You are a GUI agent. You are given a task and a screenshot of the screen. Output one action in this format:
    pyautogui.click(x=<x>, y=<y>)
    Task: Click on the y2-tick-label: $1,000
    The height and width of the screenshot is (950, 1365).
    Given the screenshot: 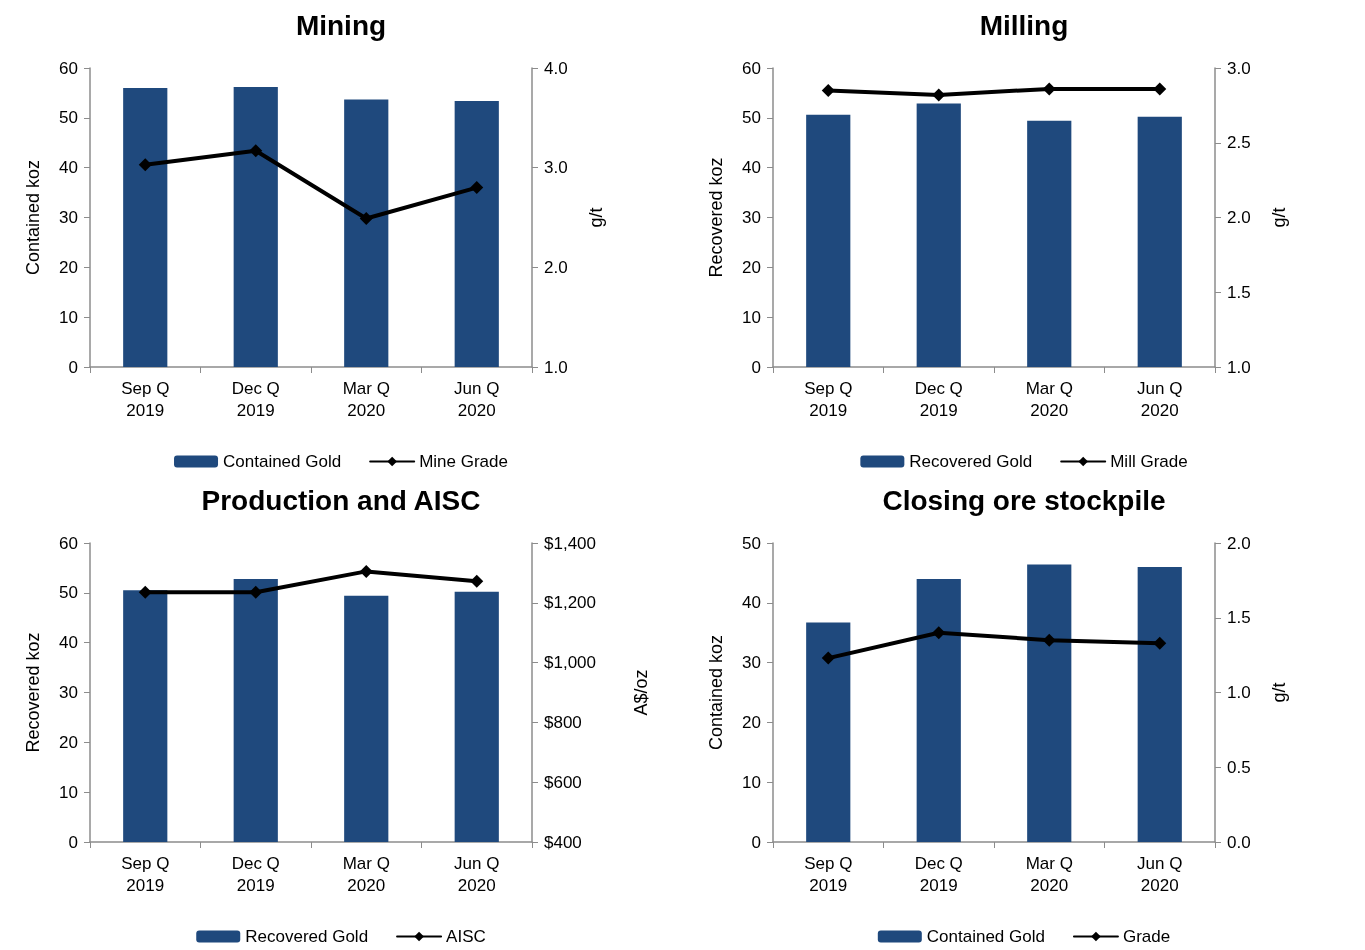 What is the action you would take?
    pyautogui.click(x=570, y=663)
    